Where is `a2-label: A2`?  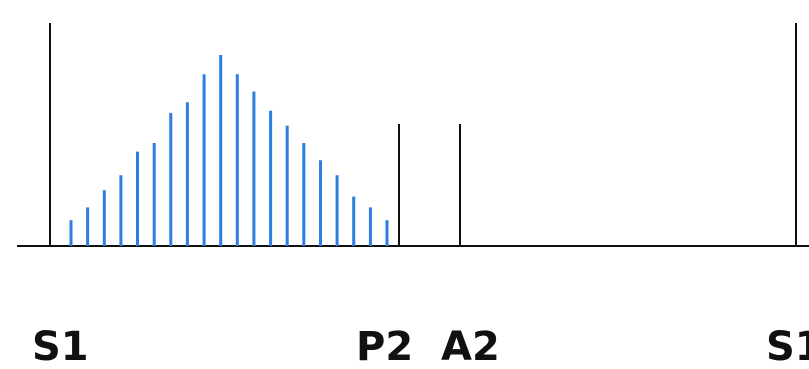 a2-label: A2 is located at coordinates (470, 346).